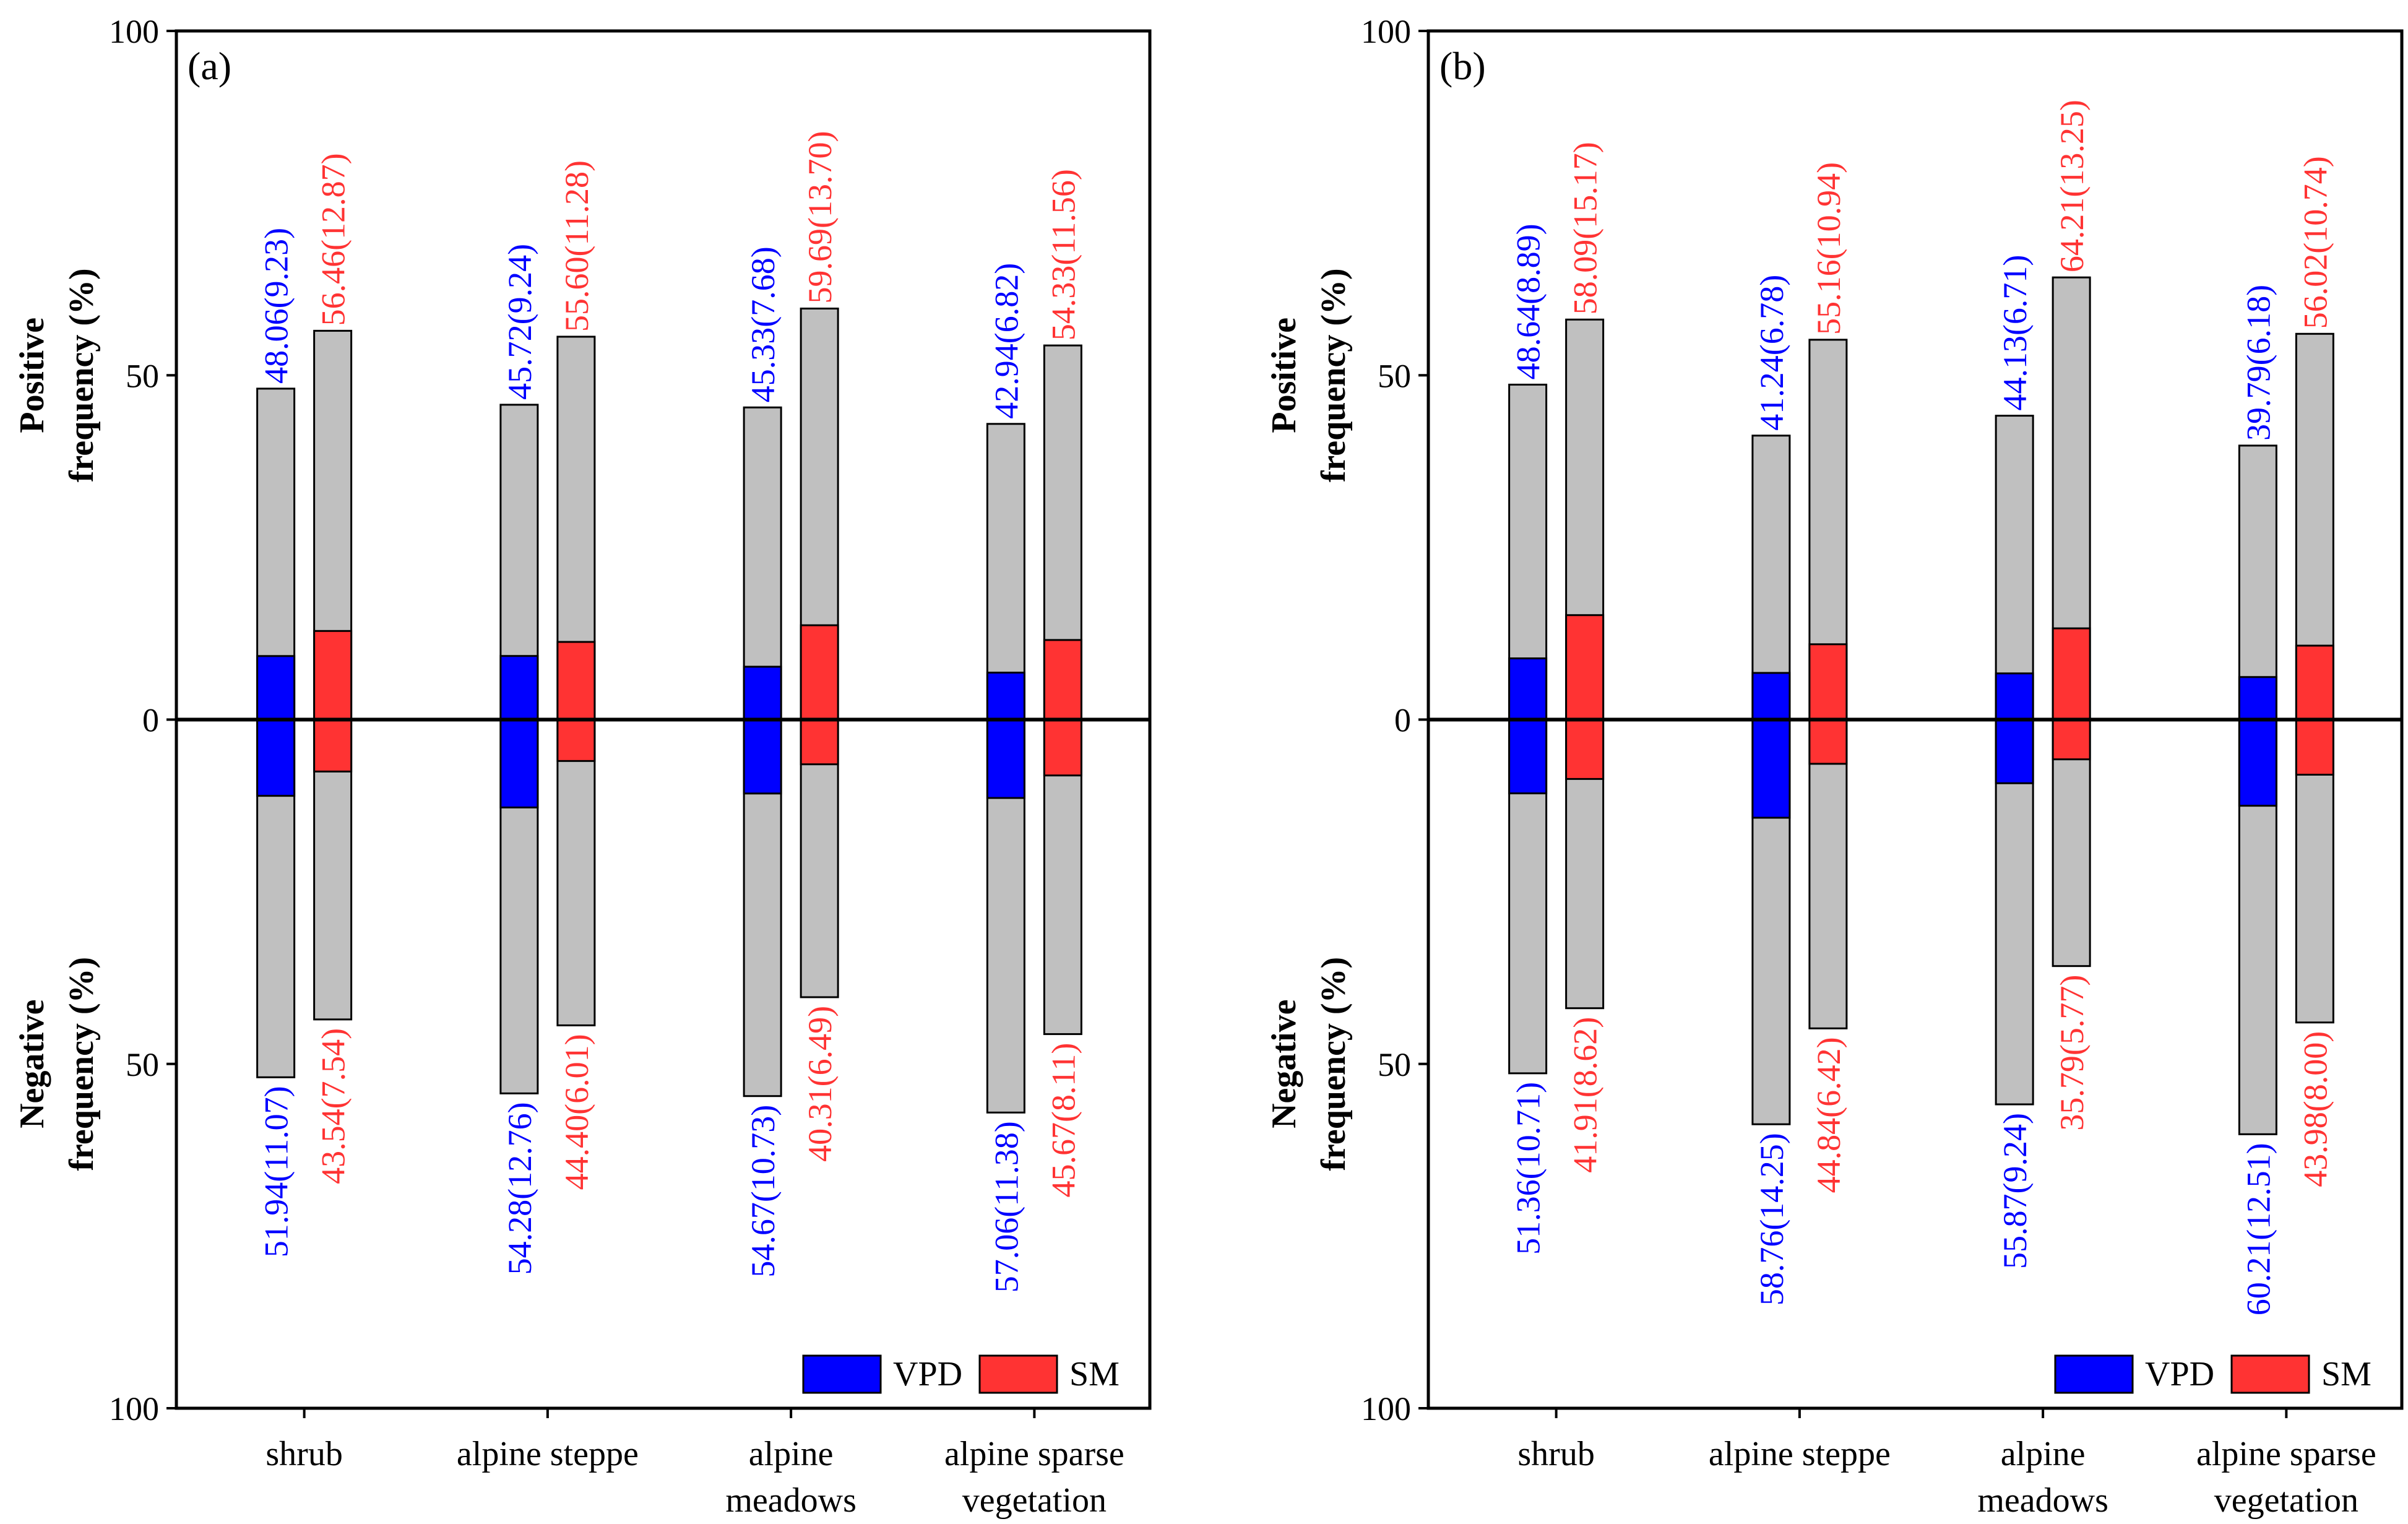 The height and width of the screenshot is (1524, 2408). Describe the element at coordinates (1585, 1095) in the screenshot. I see `data-label-negative: 41.91(8.62)` at that location.